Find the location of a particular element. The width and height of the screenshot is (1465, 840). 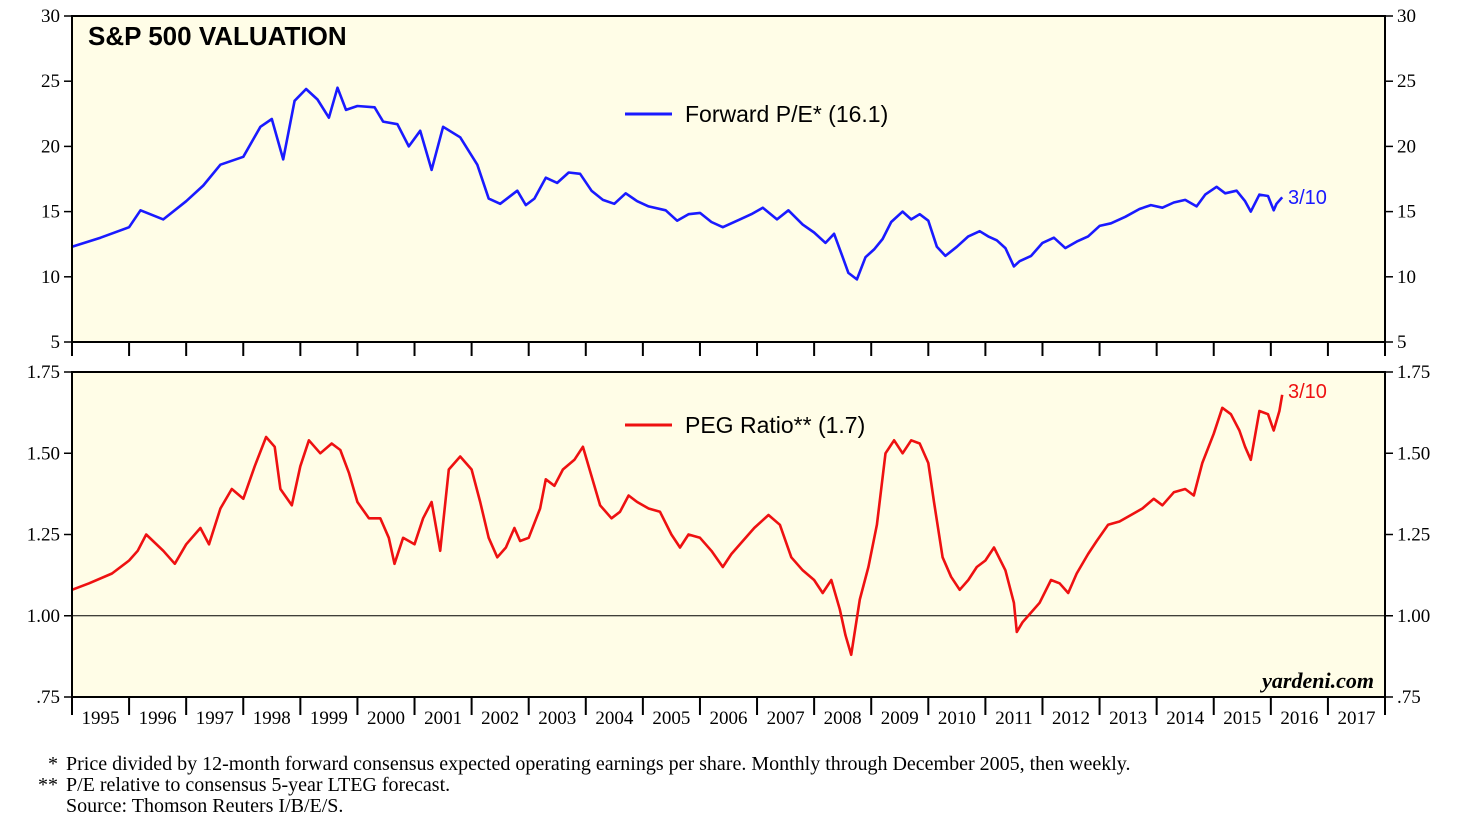

x-tick-label: 2007 is located at coordinates (786, 718).